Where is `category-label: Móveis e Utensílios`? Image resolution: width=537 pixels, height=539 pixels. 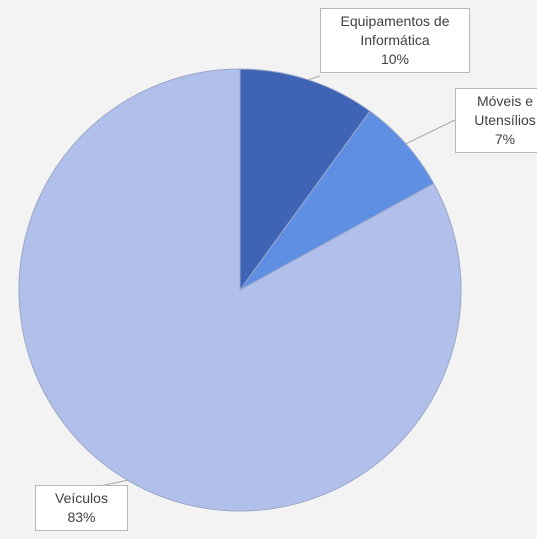
category-label: Móveis e Utensílios is located at coordinates (505, 110).